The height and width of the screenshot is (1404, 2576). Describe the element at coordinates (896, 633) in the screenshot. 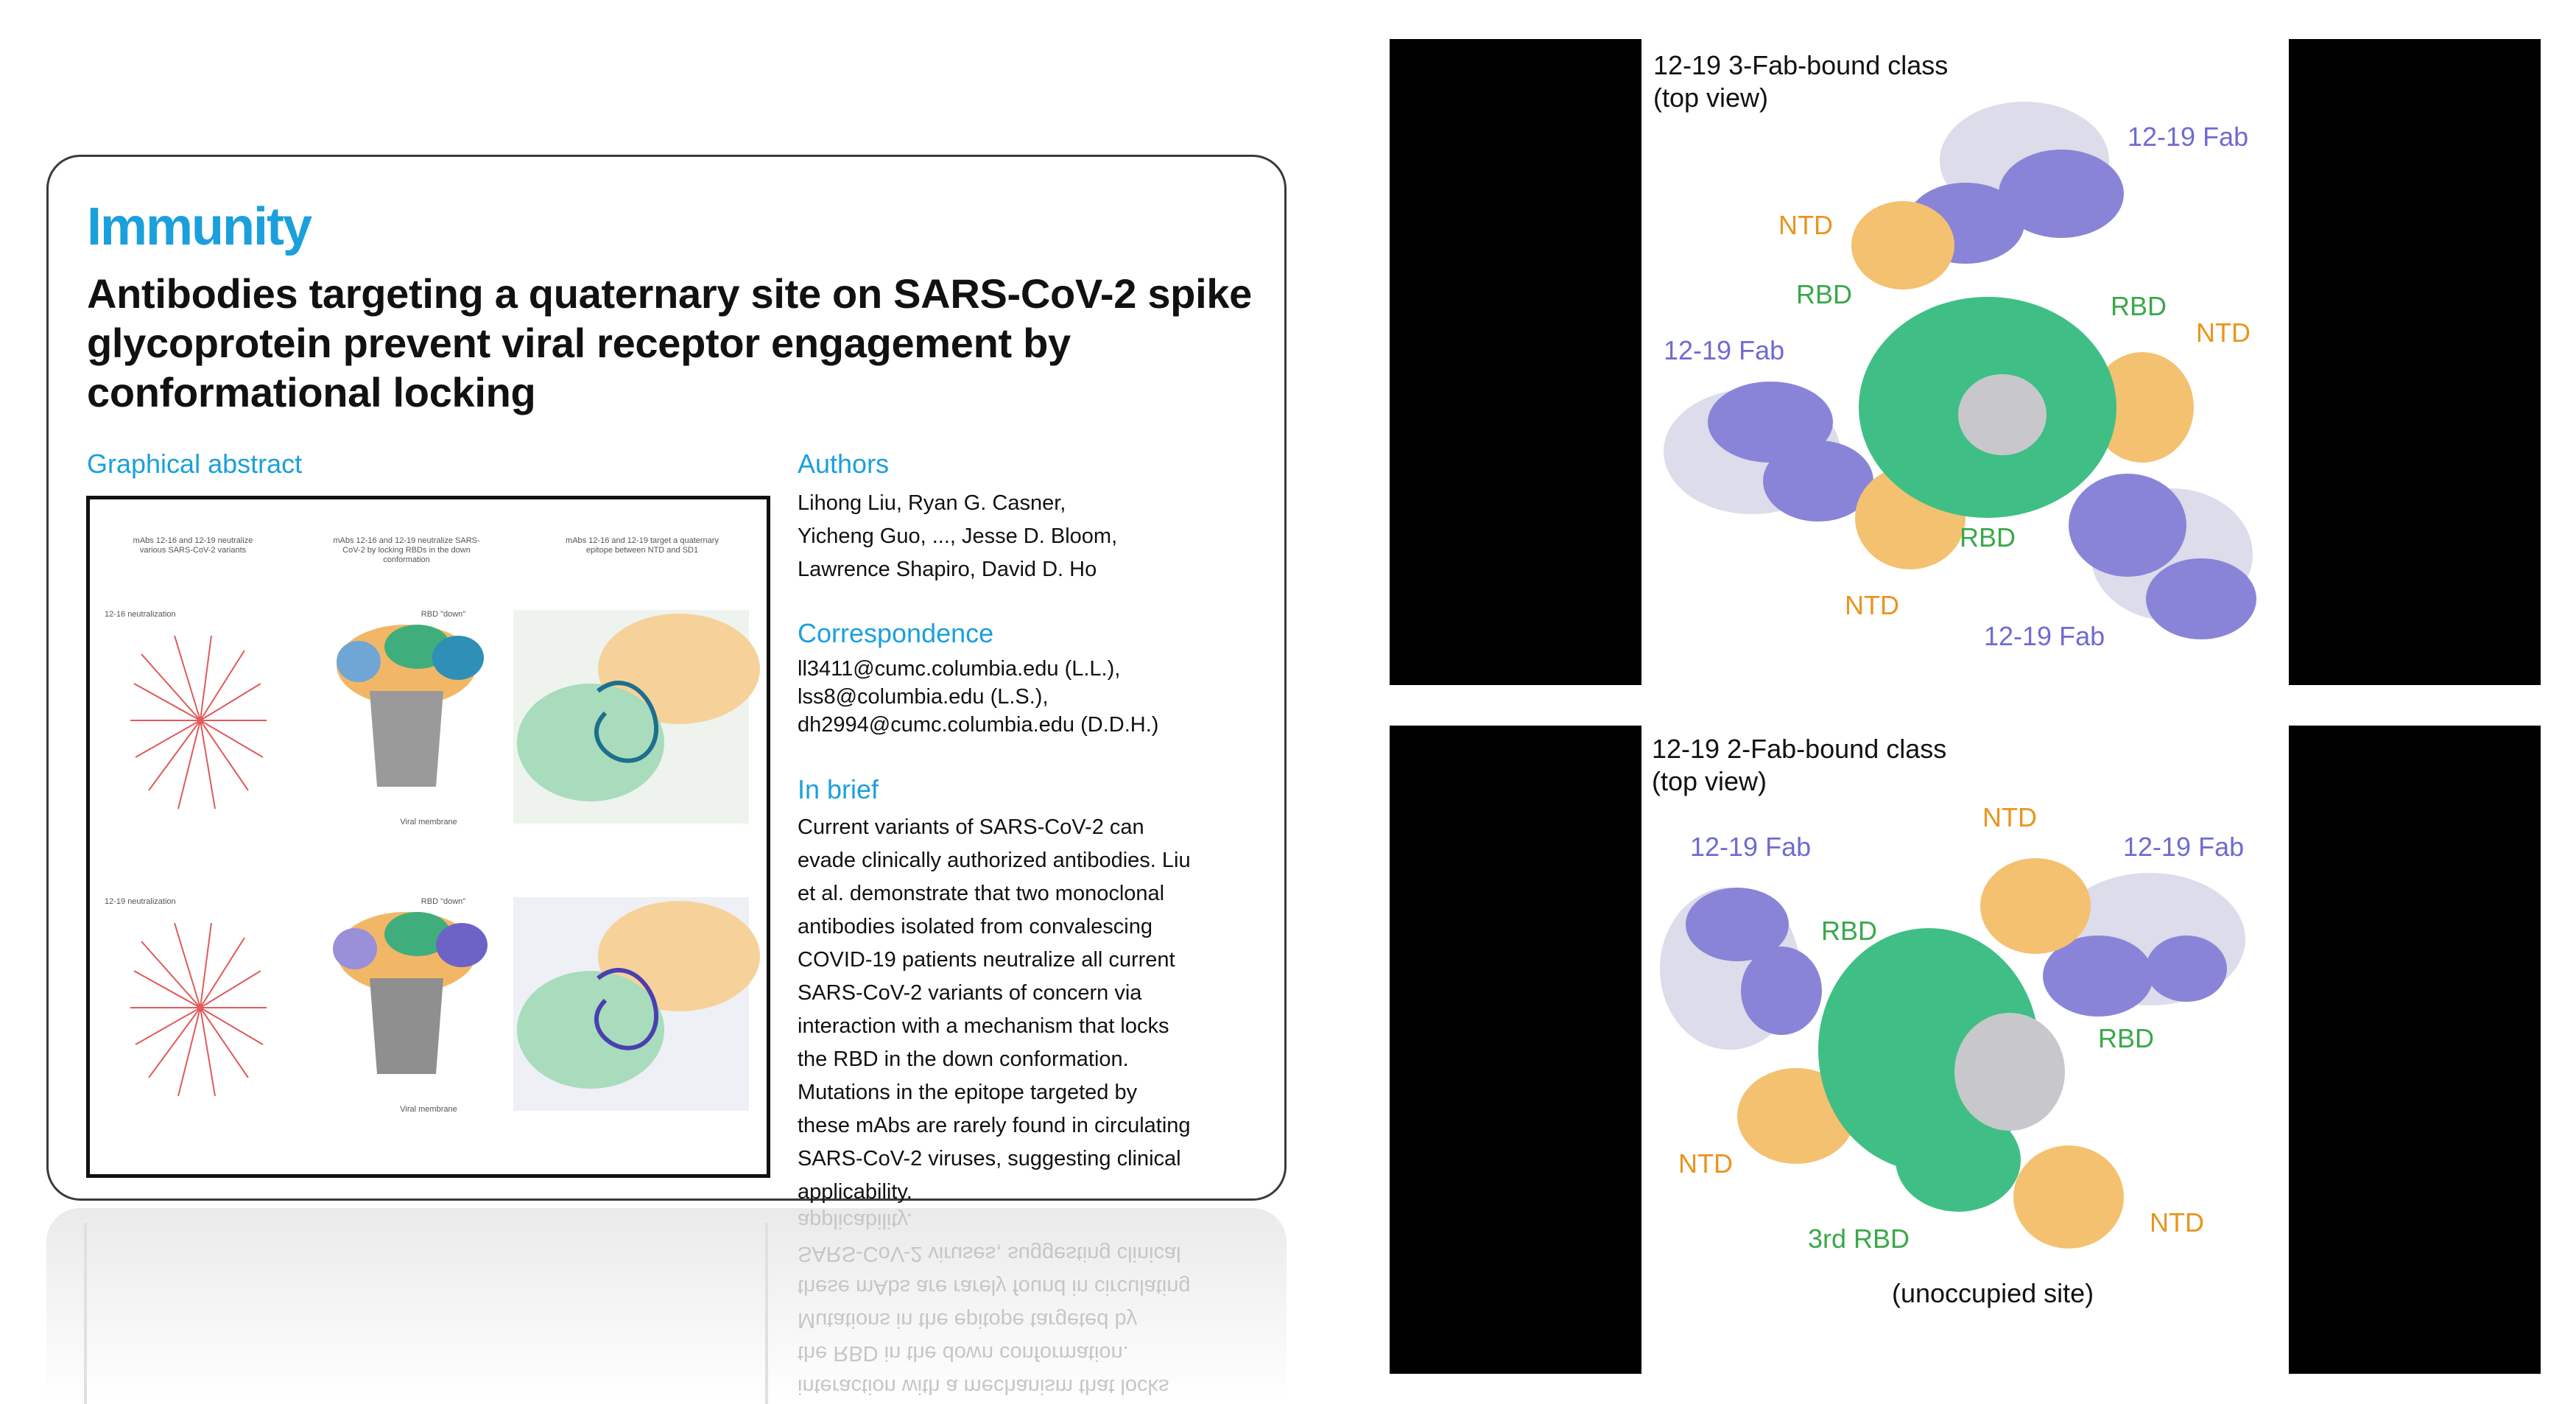

I see `correspondence-heading: Correspondence` at that location.